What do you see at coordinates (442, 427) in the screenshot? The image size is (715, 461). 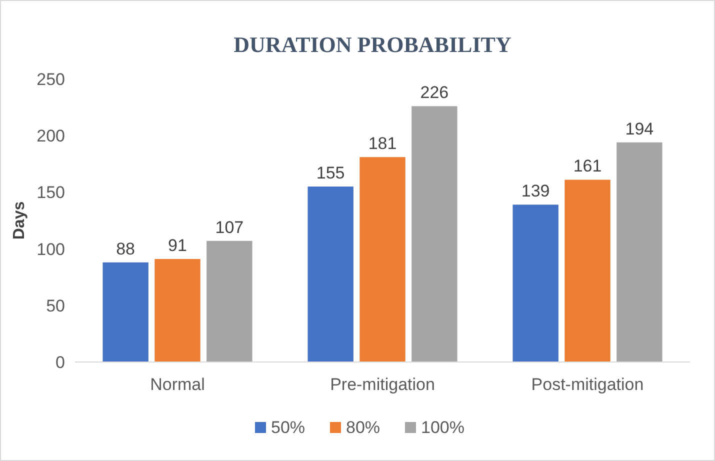 I see `legend-label: 100%` at bounding box center [442, 427].